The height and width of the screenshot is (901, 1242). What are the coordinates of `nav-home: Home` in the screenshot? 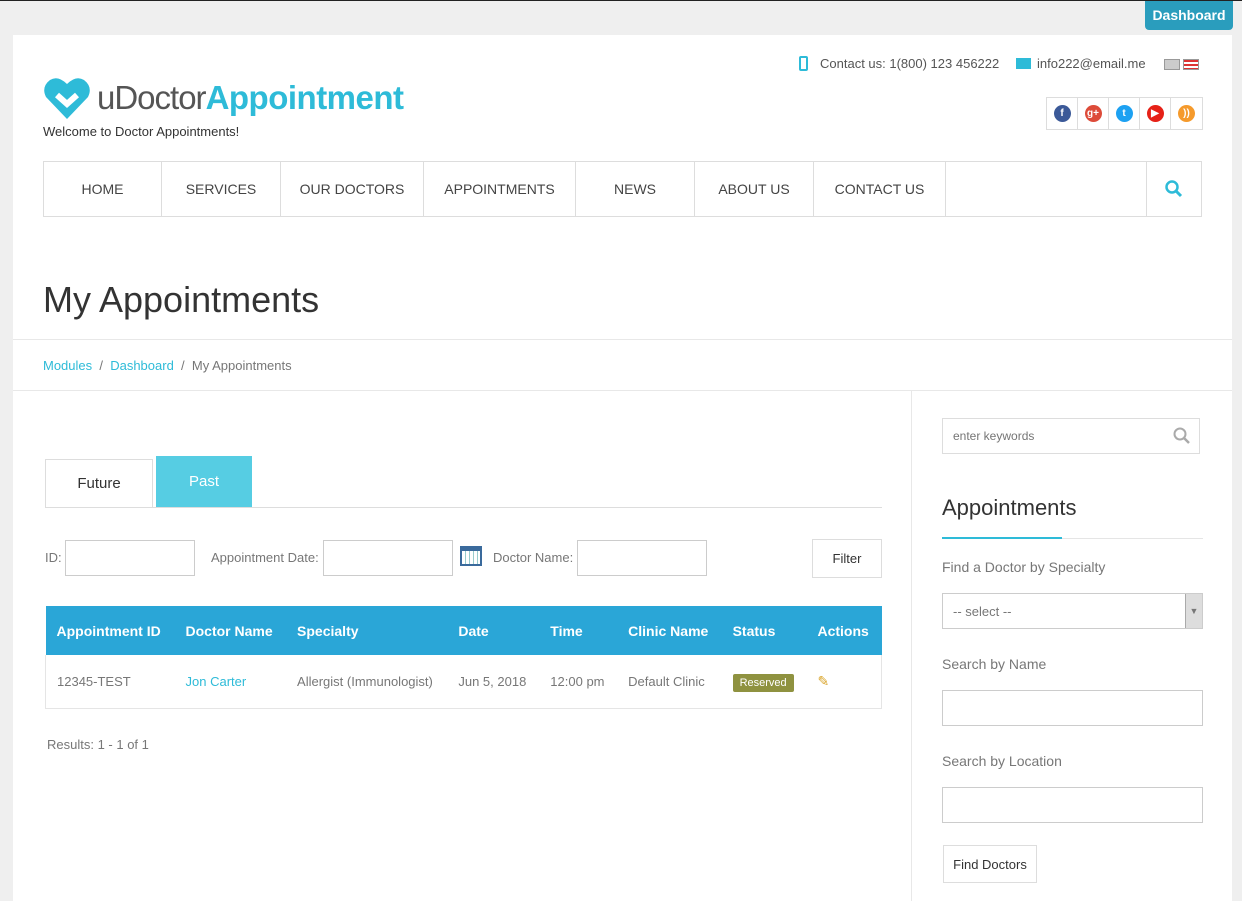 It's located at (103, 189).